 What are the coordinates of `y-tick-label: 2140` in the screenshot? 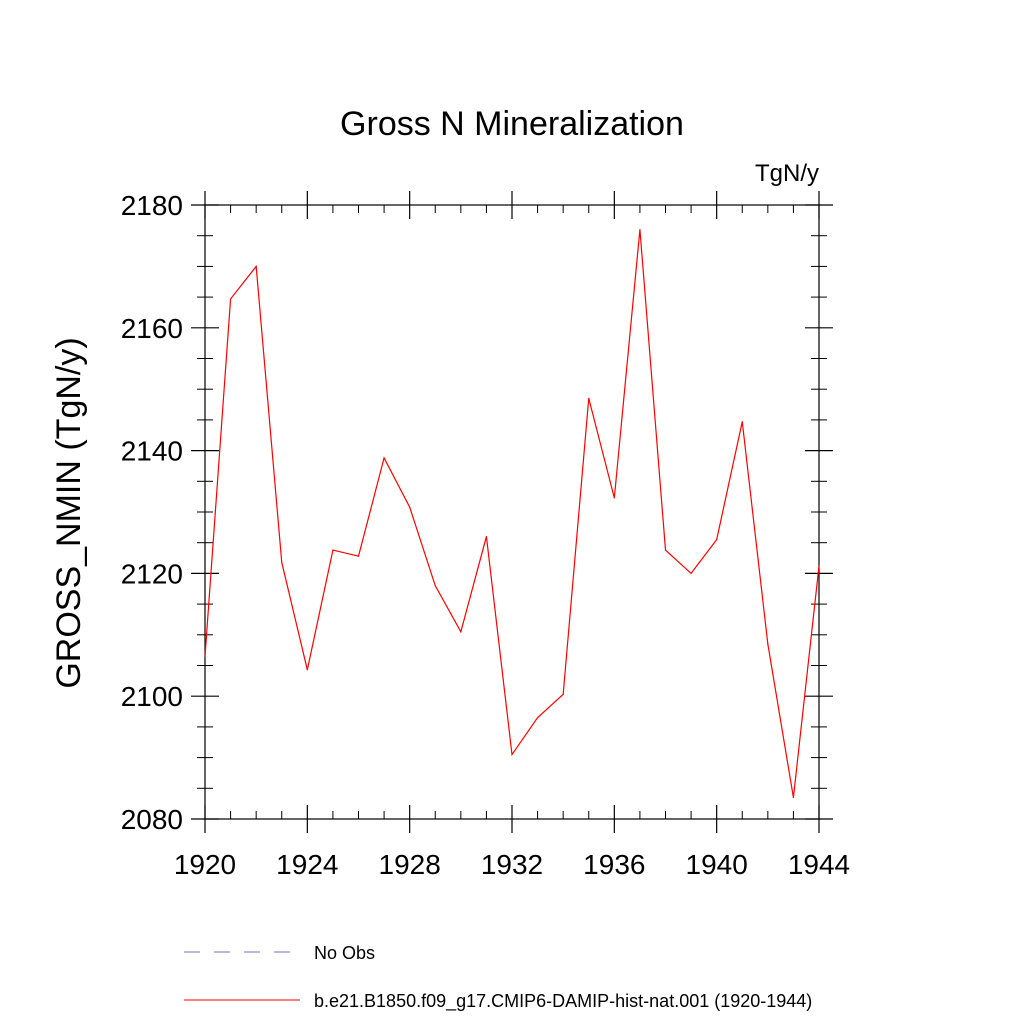 It's located at (152, 451).